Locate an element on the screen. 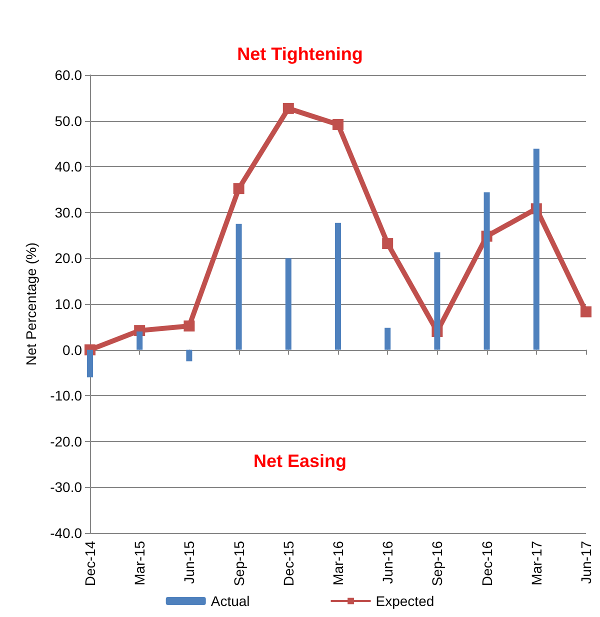 Image resolution: width=600 pixels, height=617 pixels. x-tick-label: Dec-15 is located at coordinates (288, 563).